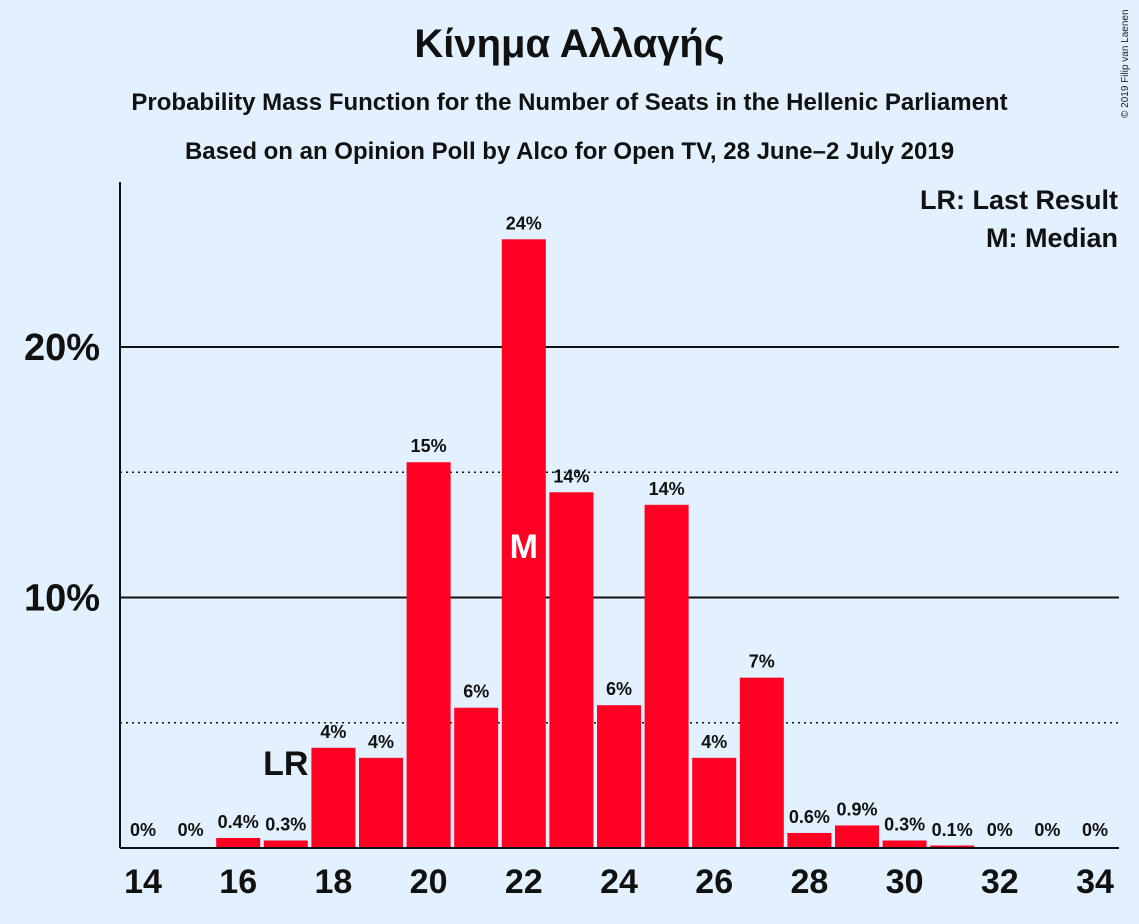 This screenshot has height=924, width=1139. I want to click on legend-entry: M: Median, so click(1052, 238).